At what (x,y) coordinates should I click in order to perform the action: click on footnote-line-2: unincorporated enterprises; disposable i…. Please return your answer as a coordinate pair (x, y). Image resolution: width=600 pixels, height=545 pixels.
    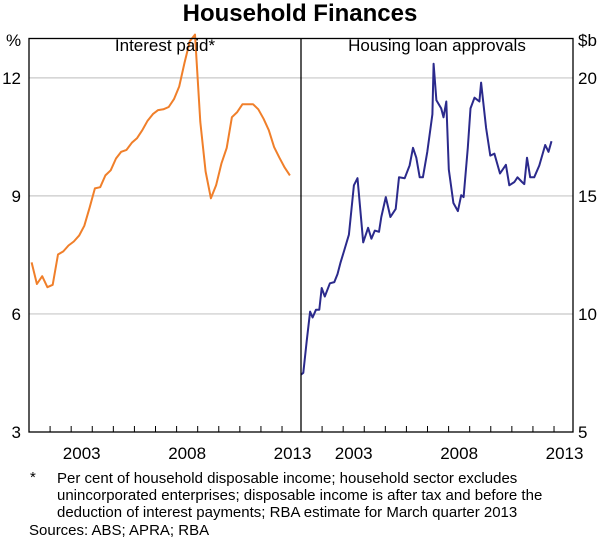
    Looking at the image, I should click on (299, 495).